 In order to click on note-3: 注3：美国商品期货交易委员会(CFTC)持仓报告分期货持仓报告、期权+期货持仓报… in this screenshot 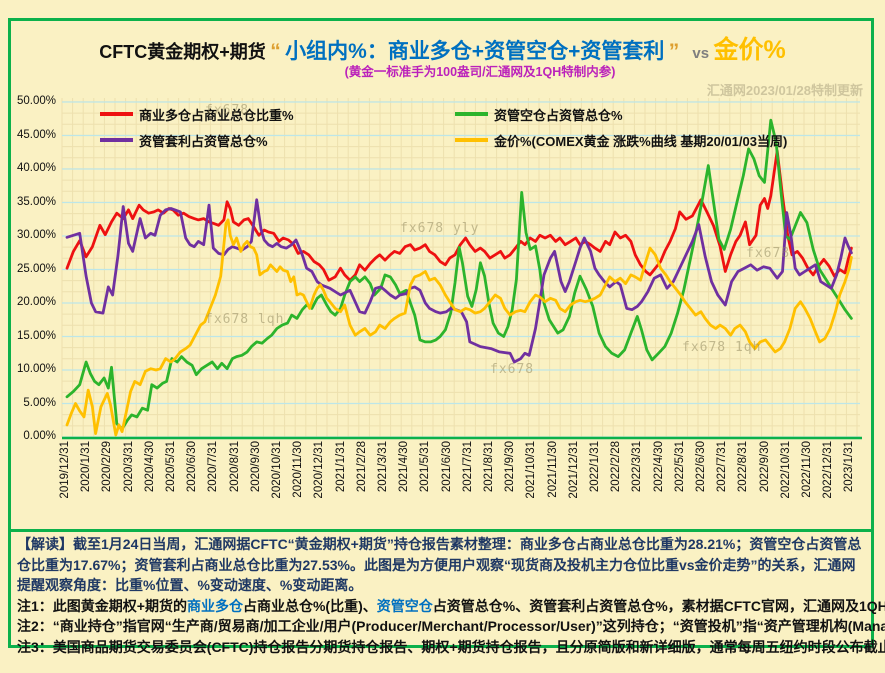, I will do `click(451, 647)`.